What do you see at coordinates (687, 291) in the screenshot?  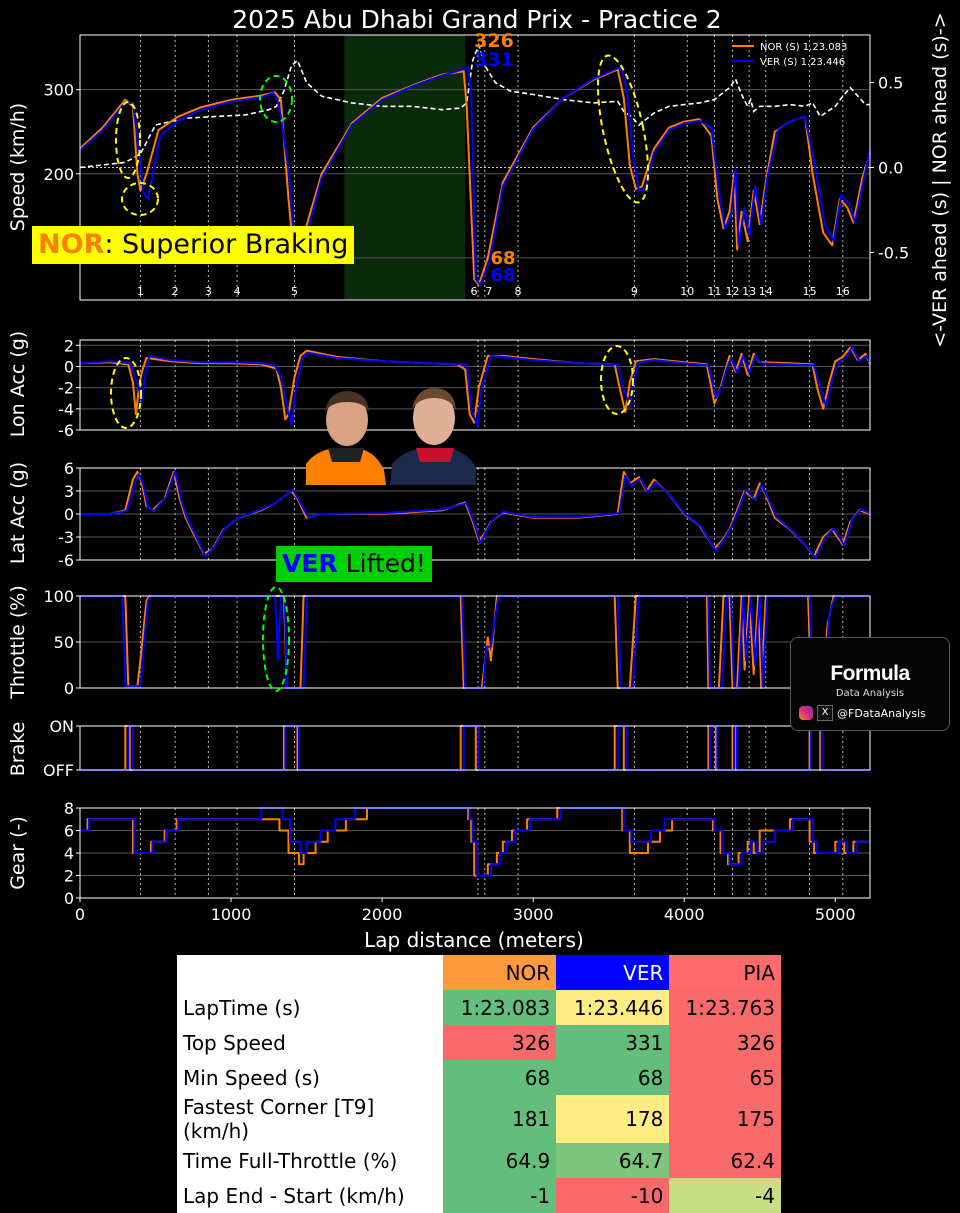 I see `corner-label: 10` at bounding box center [687, 291].